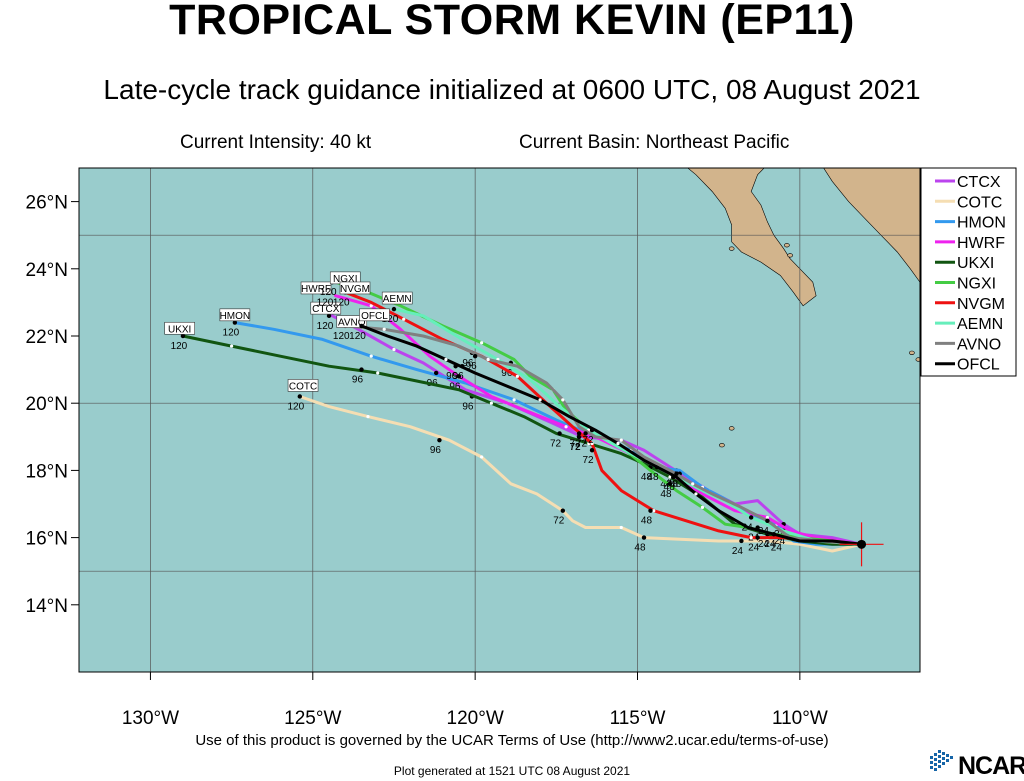 The width and height of the screenshot is (1024, 781). Describe the element at coordinates (871, 225) in the screenshot. I see `mexico-mainland-land` at that location.